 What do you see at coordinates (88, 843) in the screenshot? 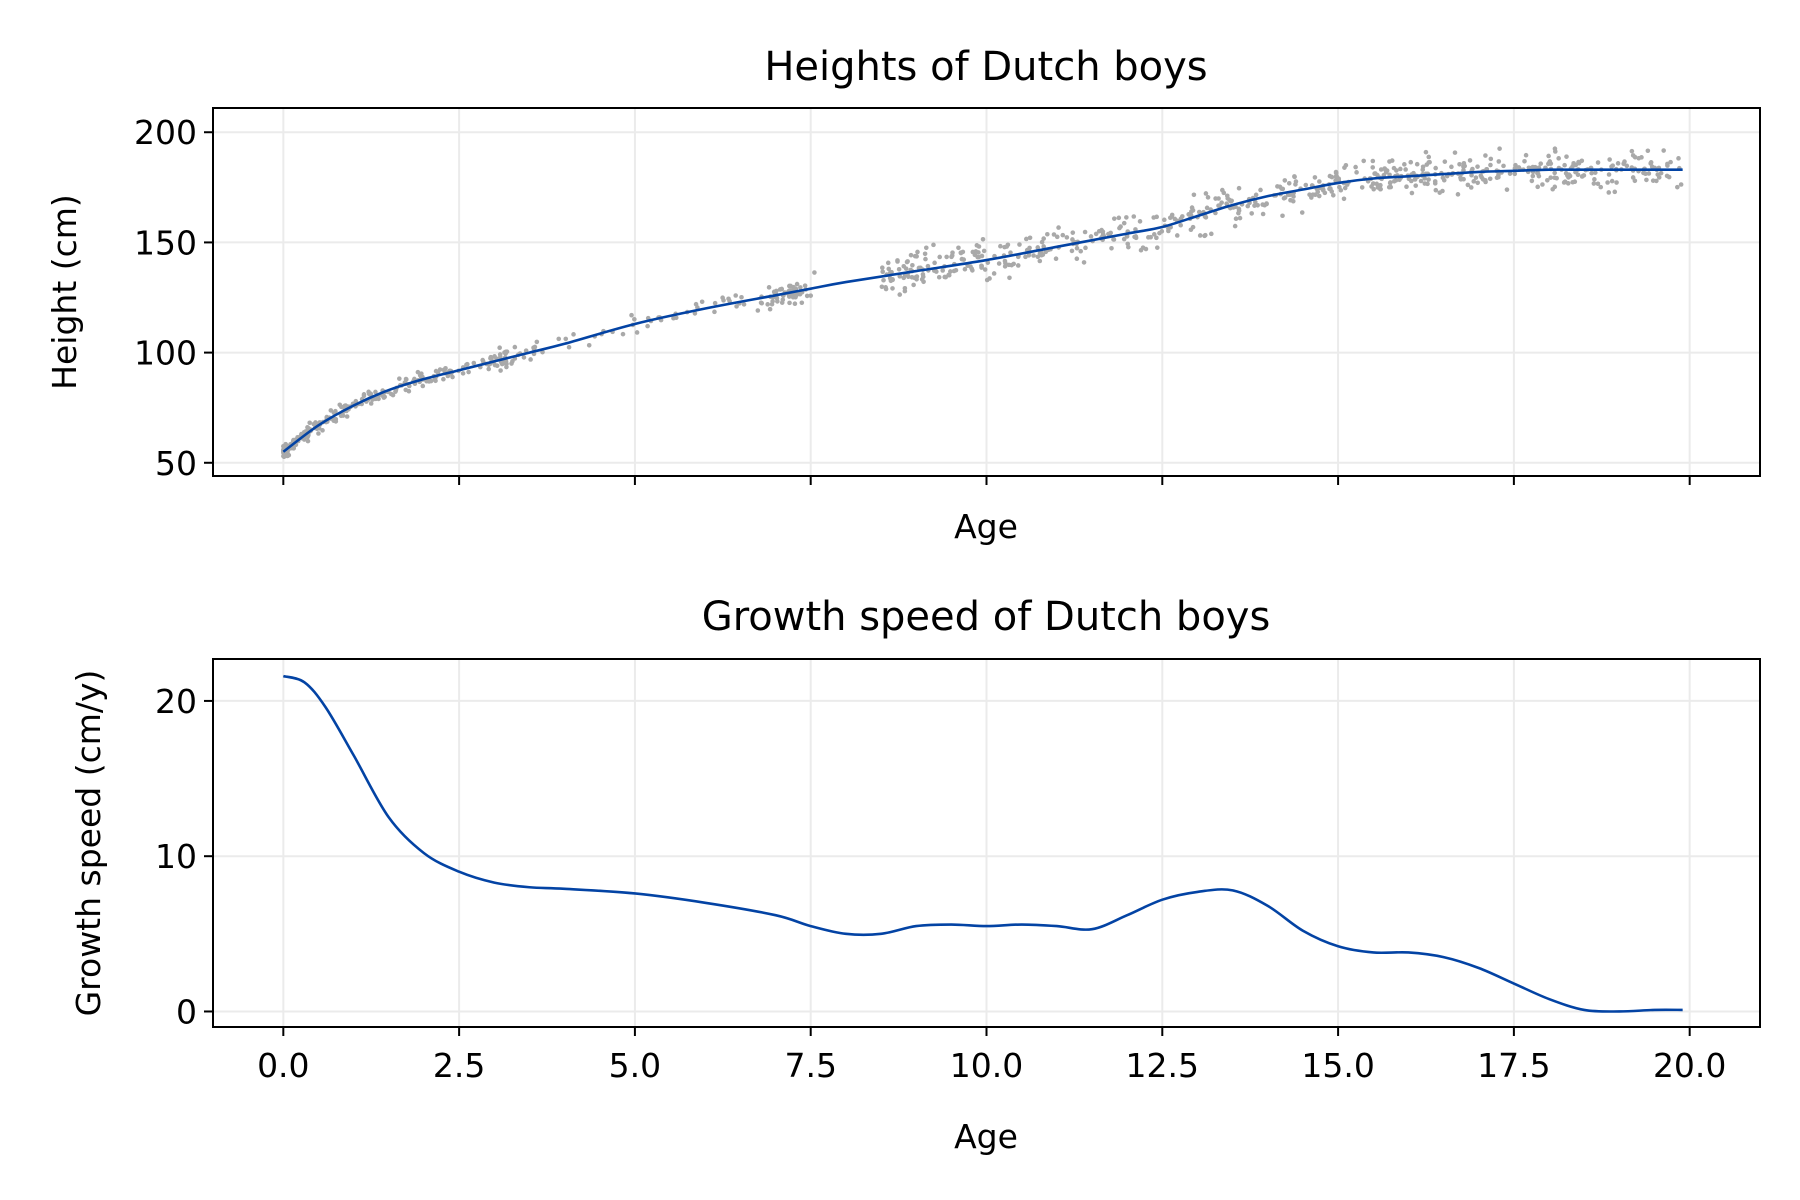
I see `growth-chart-ylabel: Growth speed (cm/y)` at bounding box center [88, 843].